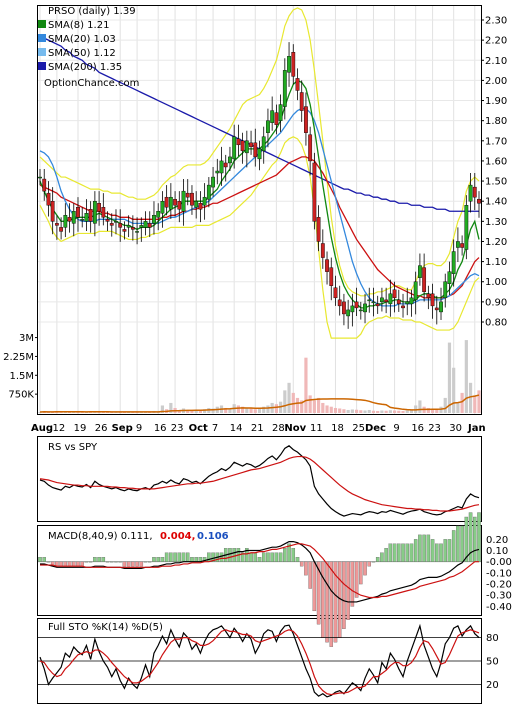 The image size is (526, 706). I want to click on sto-panel: 80 50 20, so click(268, 660).